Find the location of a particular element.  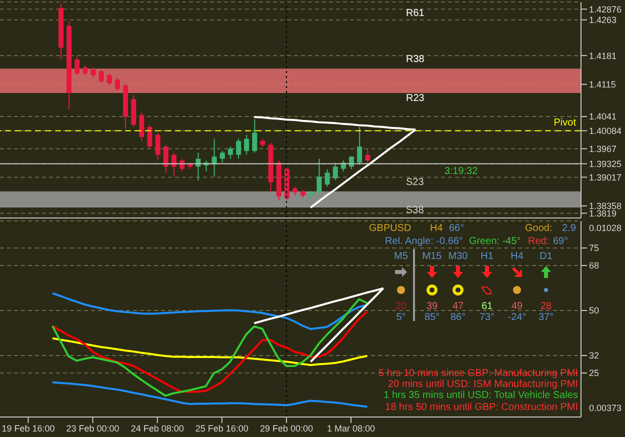

annotation: 5° is located at coordinates (401, 318).